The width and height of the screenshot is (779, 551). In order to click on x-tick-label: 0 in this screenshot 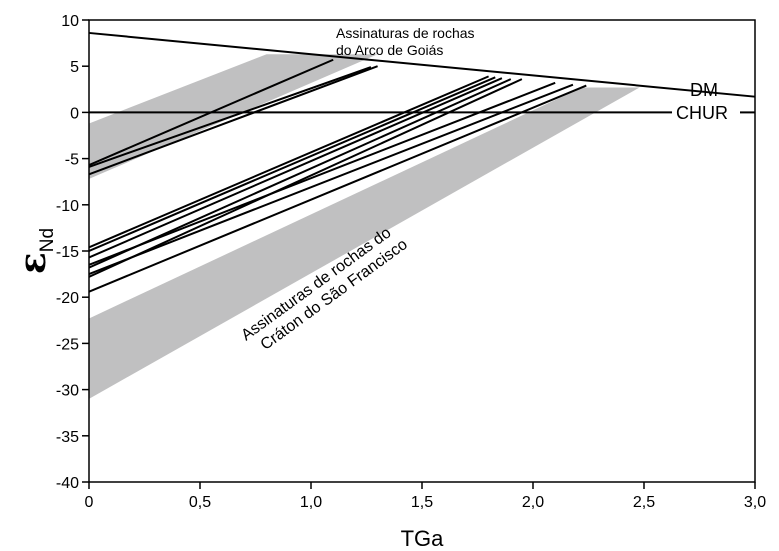, I will do `click(89, 502)`.